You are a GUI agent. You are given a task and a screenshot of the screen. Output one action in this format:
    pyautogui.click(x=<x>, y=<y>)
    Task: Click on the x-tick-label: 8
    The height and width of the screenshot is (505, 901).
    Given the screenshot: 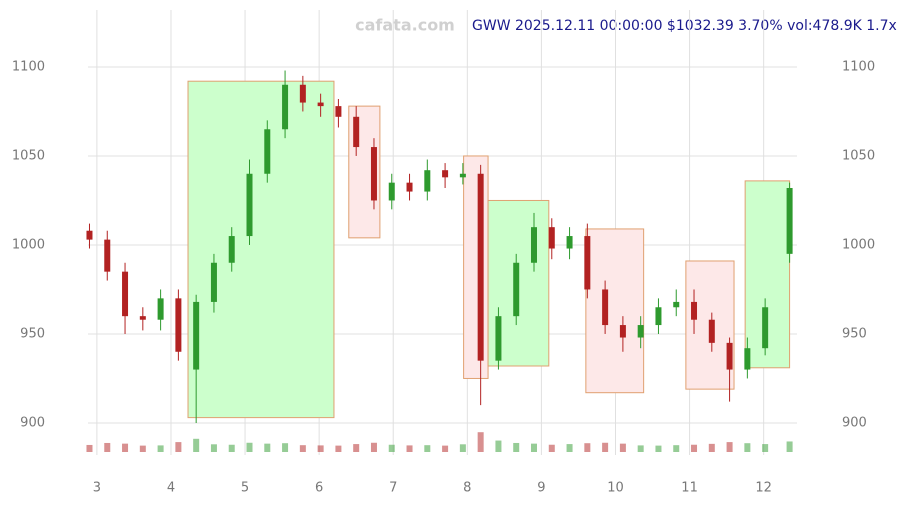 What is the action you would take?
    pyautogui.click(x=467, y=488)
    